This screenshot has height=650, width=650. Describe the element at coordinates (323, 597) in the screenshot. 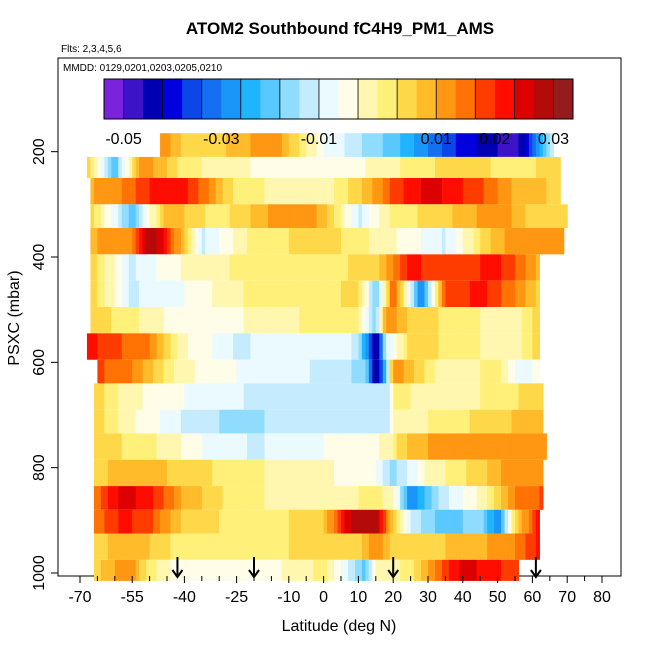

I see `x-tick-label: 0` at that location.